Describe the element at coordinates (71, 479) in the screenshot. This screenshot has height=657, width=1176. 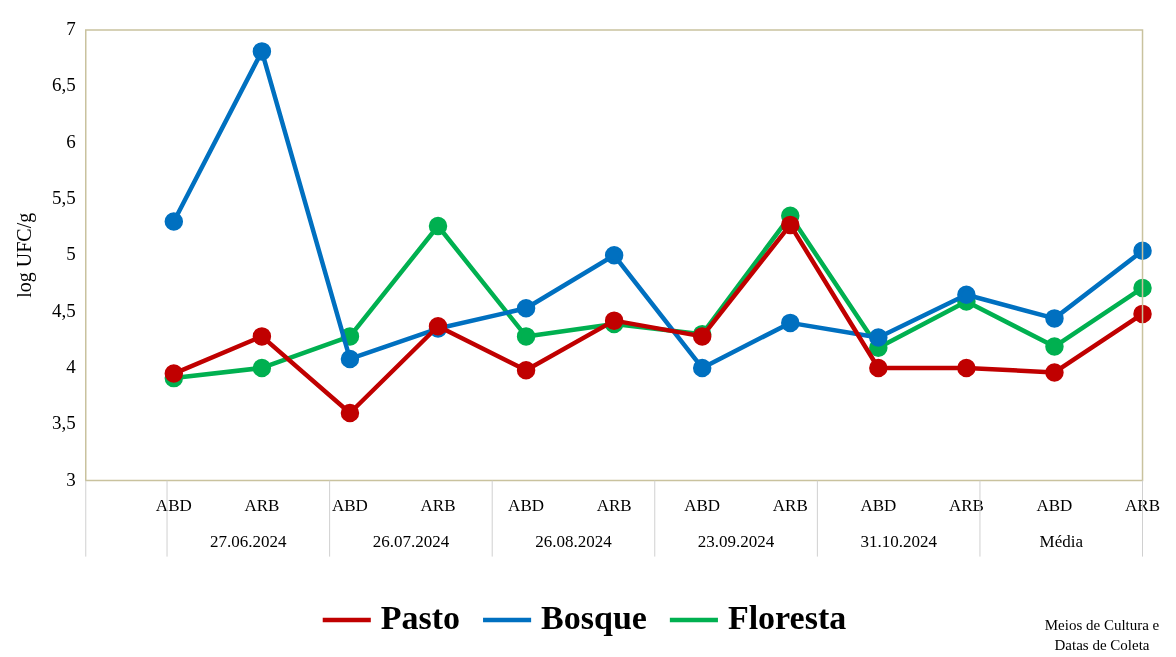
I see `y-tick-label: 3` at that location.